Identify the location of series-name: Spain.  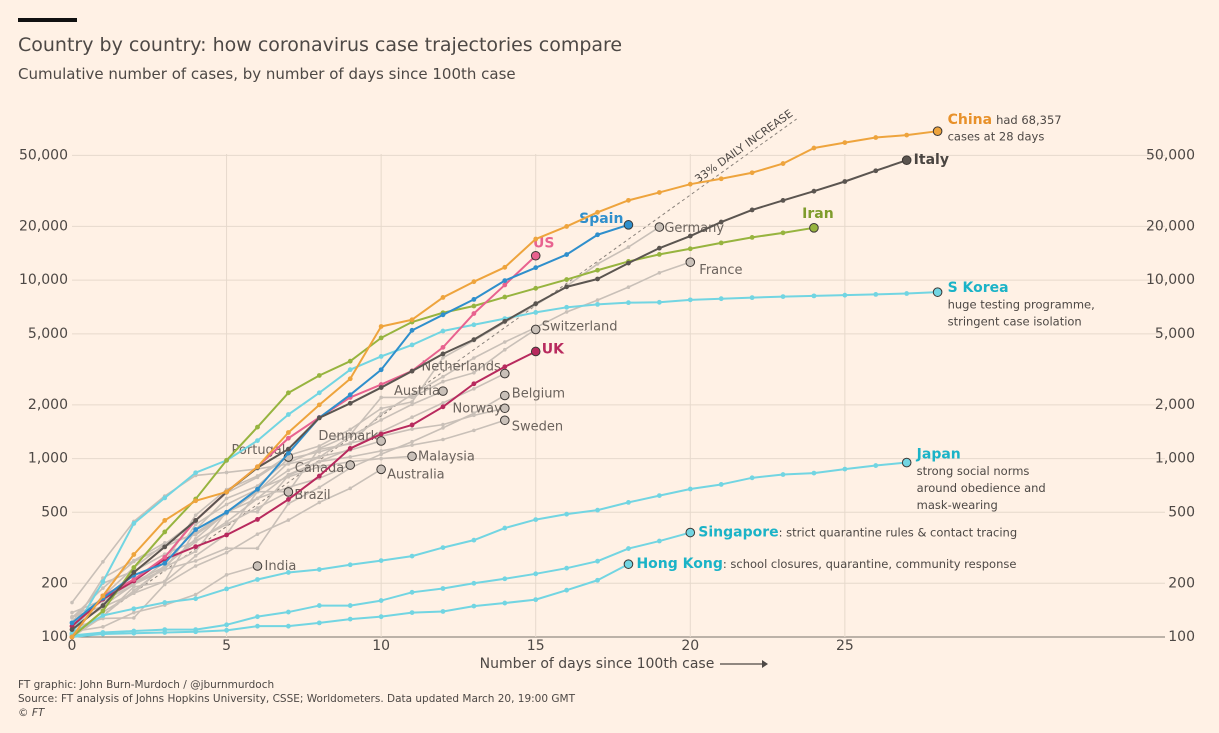
(601, 219).